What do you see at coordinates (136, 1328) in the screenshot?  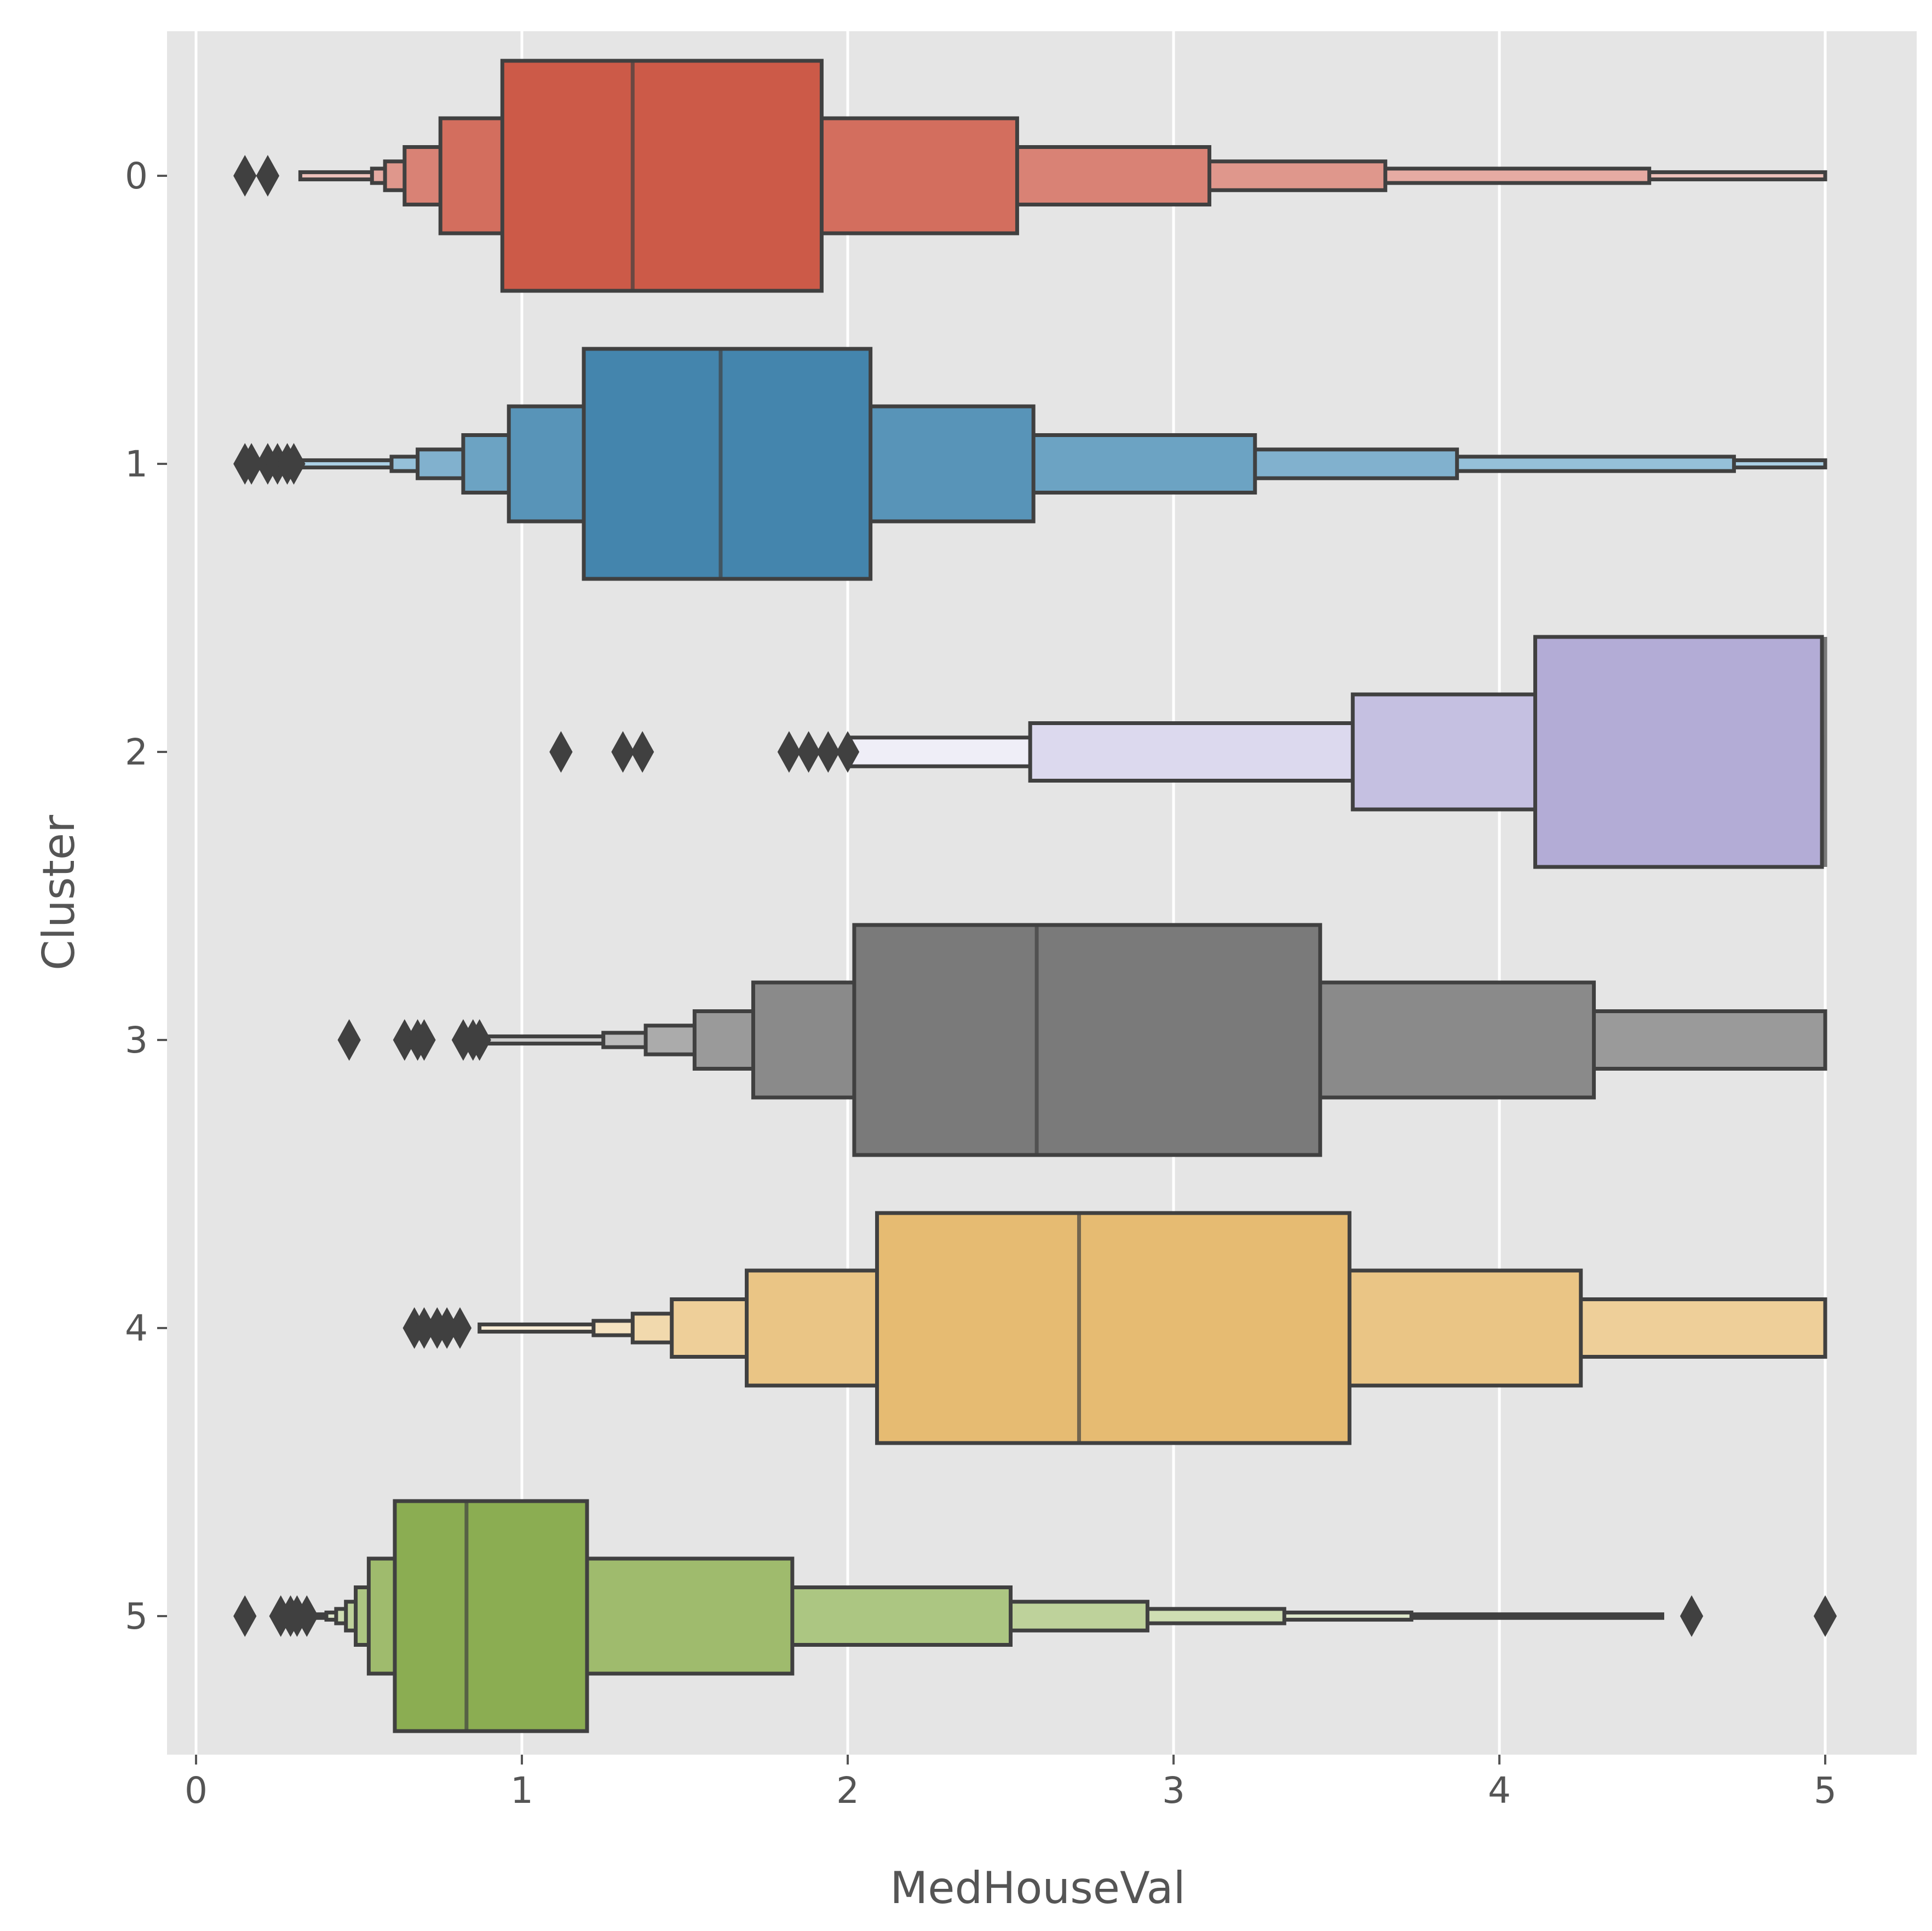 I see `y-tick-label: 4` at bounding box center [136, 1328].